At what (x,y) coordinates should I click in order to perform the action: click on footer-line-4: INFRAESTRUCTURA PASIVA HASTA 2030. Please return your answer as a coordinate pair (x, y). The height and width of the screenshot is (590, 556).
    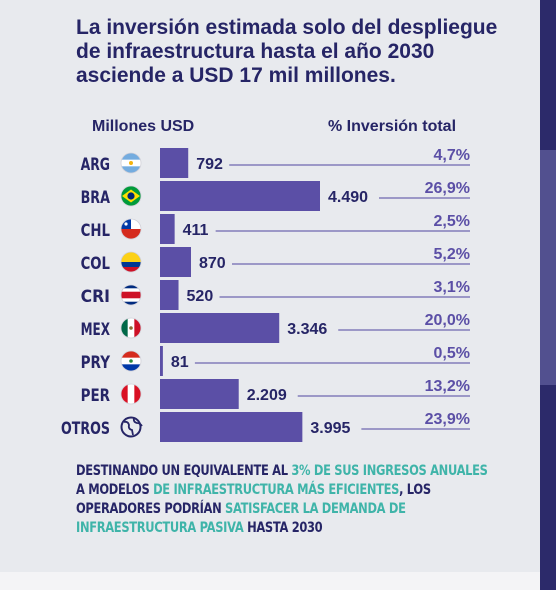
    Looking at the image, I should click on (256, 528).